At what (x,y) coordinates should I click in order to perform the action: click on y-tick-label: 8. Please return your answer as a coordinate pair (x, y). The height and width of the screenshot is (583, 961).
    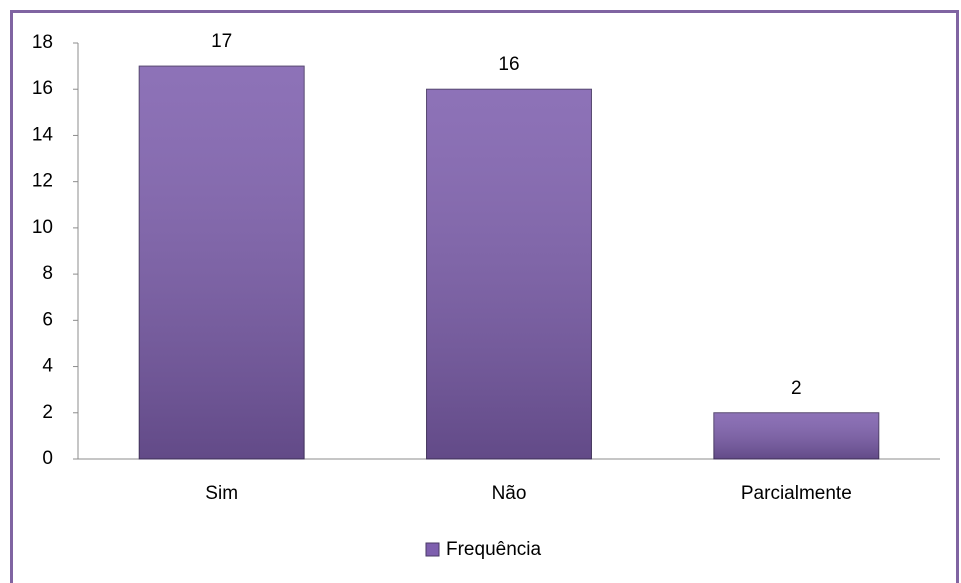
    Looking at the image, I should click on (47, 273).